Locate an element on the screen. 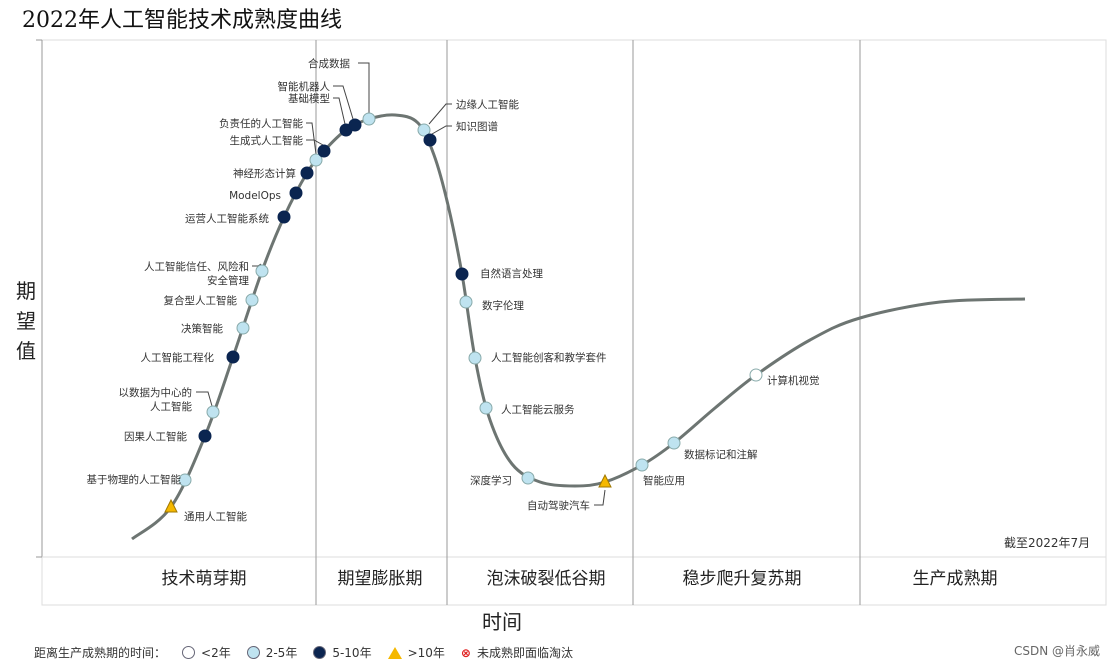  technology-label: 负责任的人工智能 is located at coordinates (261, 123).